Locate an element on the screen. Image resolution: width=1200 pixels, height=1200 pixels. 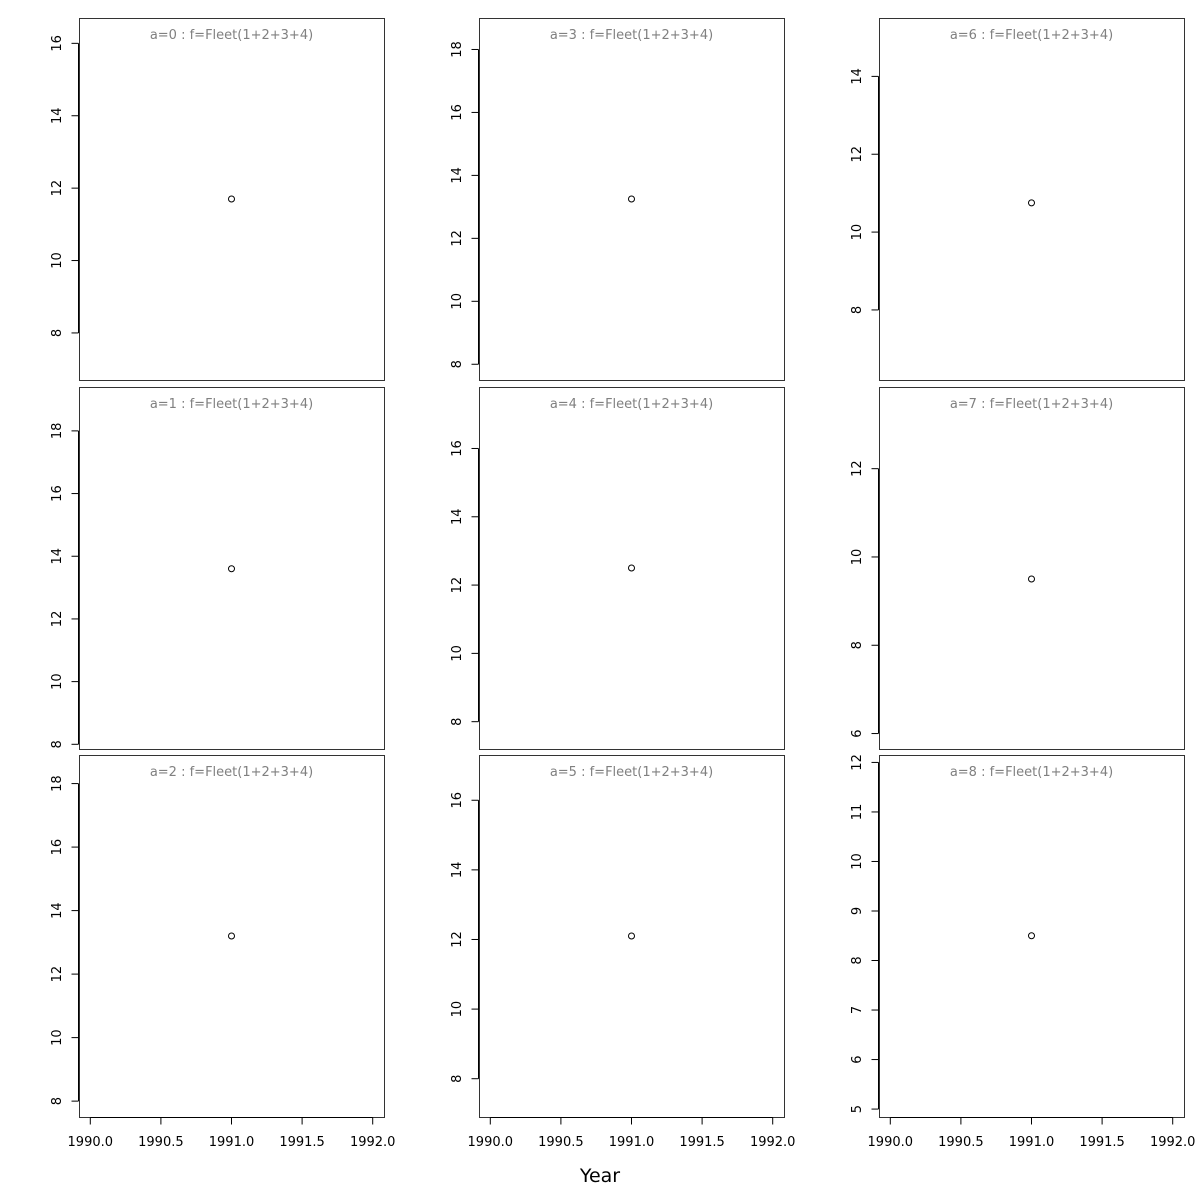
panel-title: a=0 : f=Fleet(1+2+3+4) is located at coordinates (231, 35).